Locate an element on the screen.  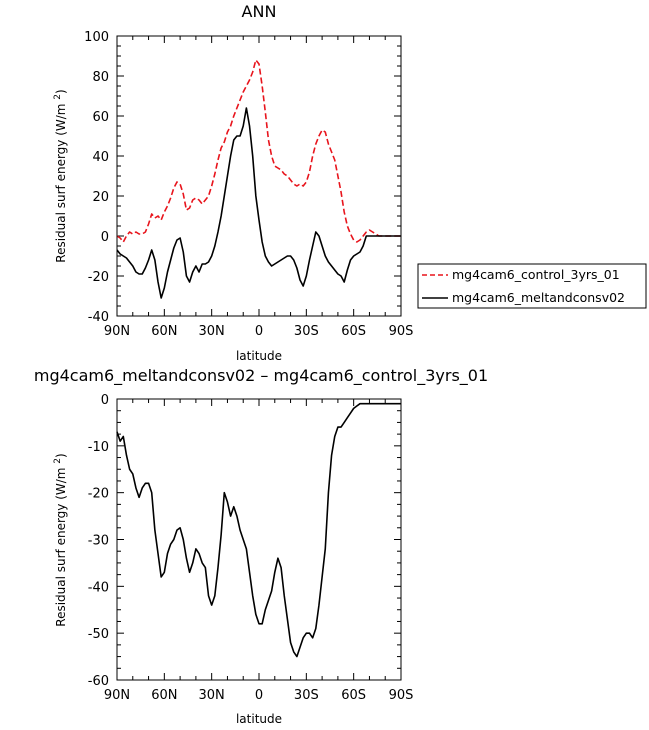
top-xtick-label-0: 90N is located at coordinates (117, 331).